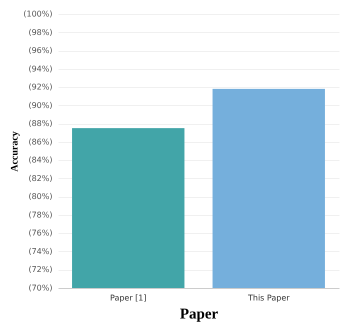  What do you see at coordinates (40, 105) in the screenshot?
I see `y-tick-label: (90%)` at bounding box center [40, 105].